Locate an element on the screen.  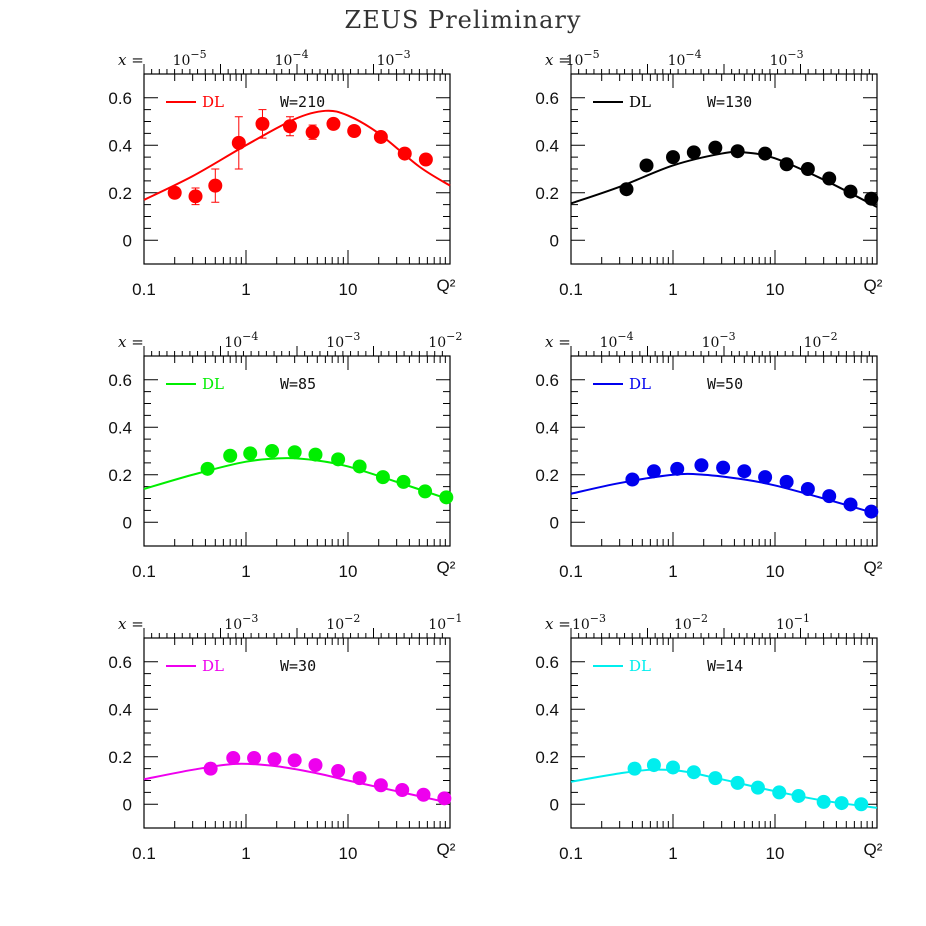
w-label: W=210 is located at coordinates (302, 102).